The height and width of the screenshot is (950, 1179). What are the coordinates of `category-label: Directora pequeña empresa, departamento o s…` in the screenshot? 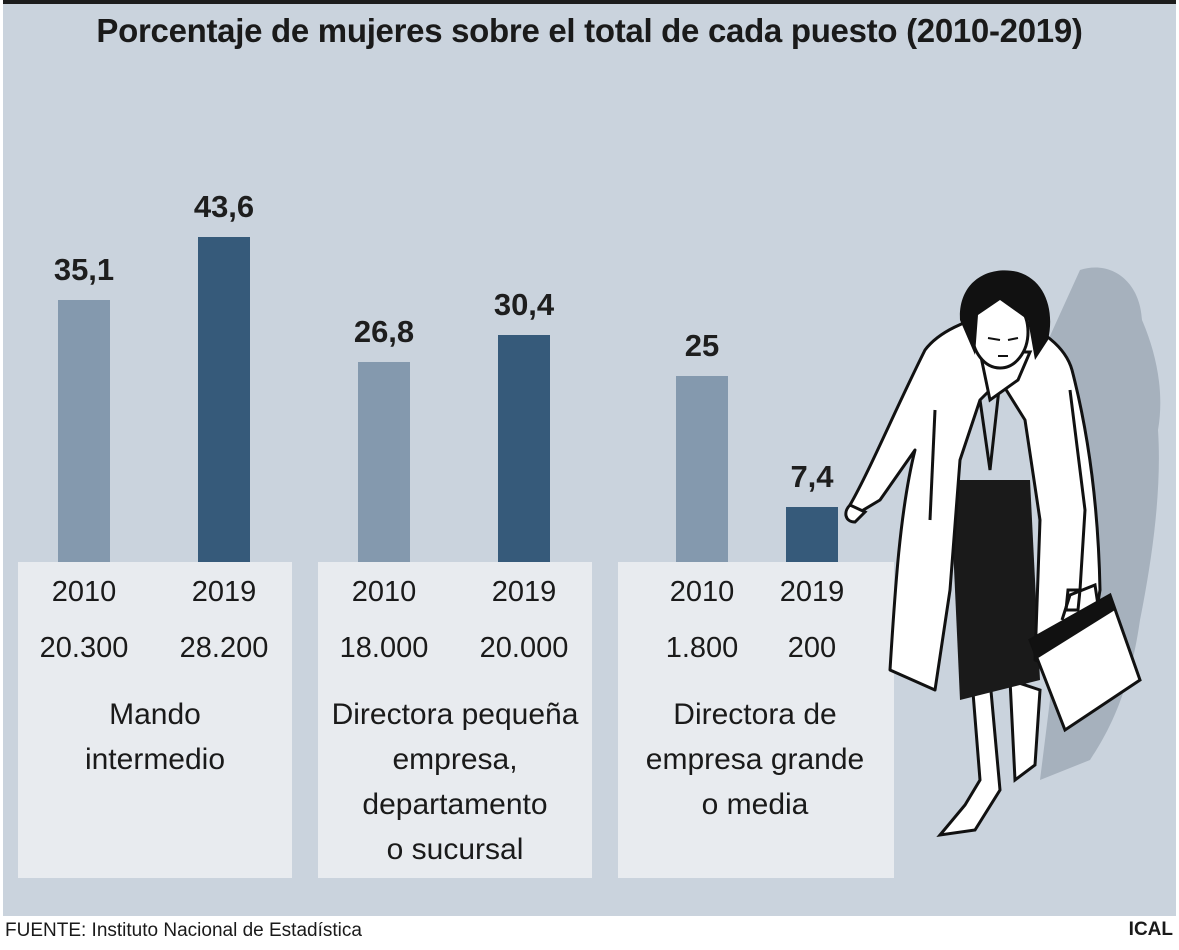 It's located at (455, 782).